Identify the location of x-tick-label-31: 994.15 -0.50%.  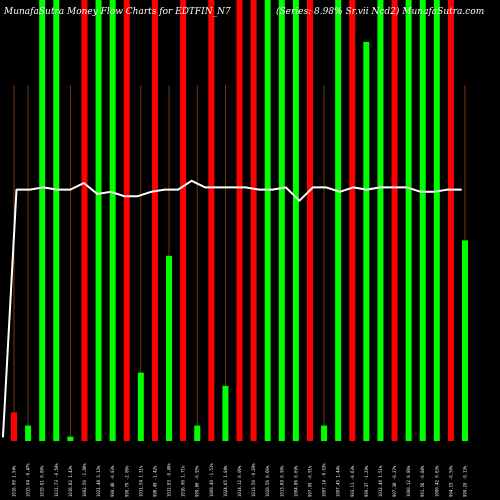
(450, 481).